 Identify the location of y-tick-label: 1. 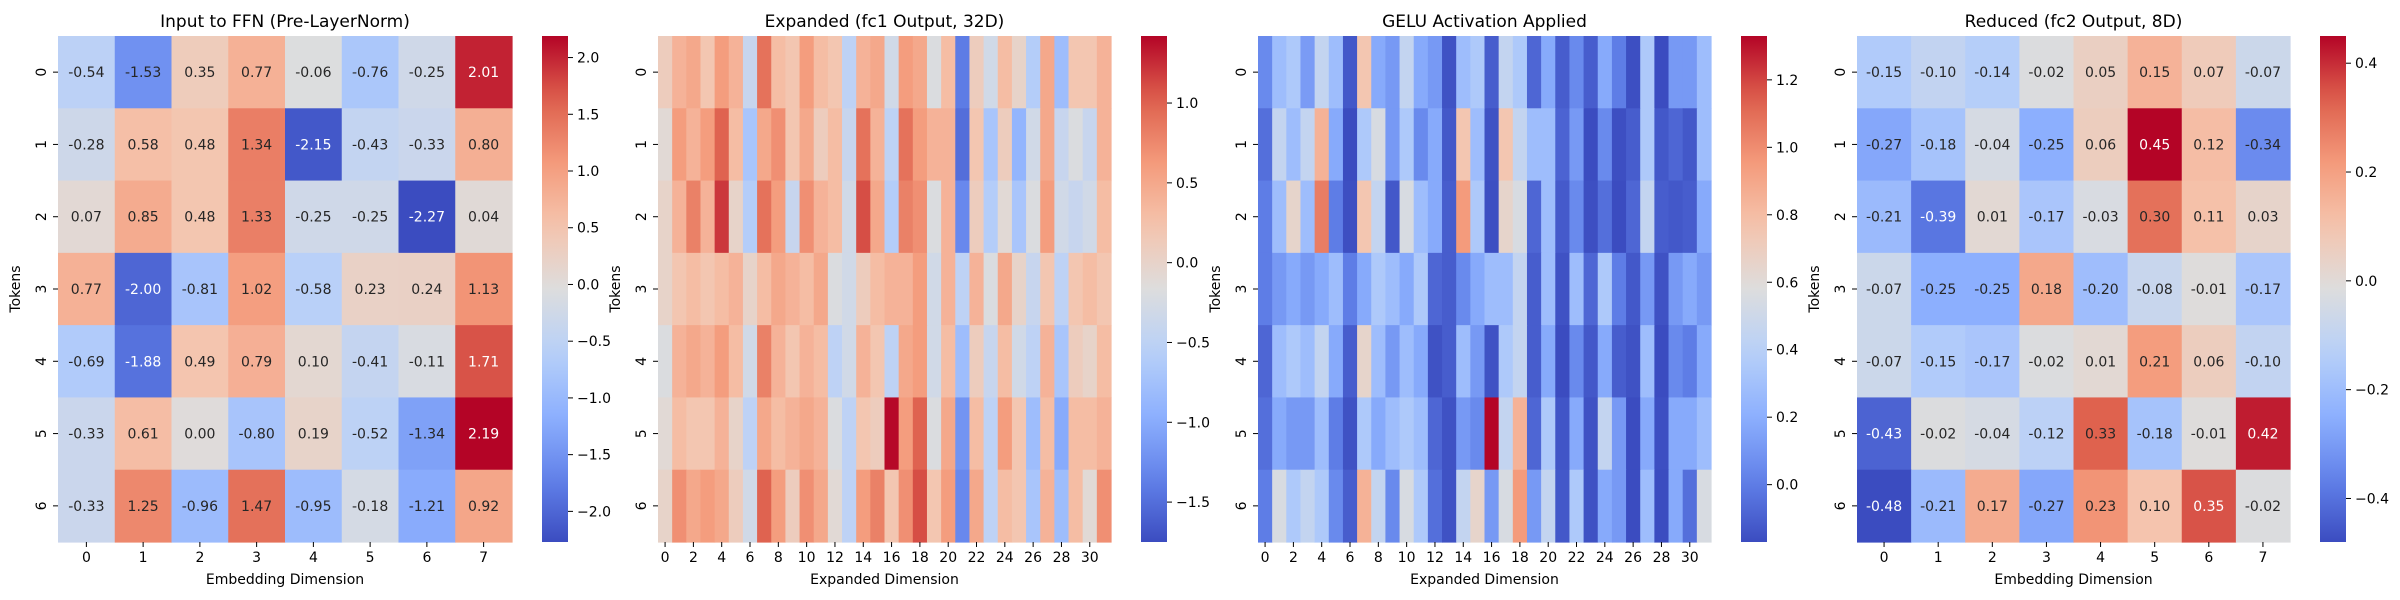
(1242, 144).